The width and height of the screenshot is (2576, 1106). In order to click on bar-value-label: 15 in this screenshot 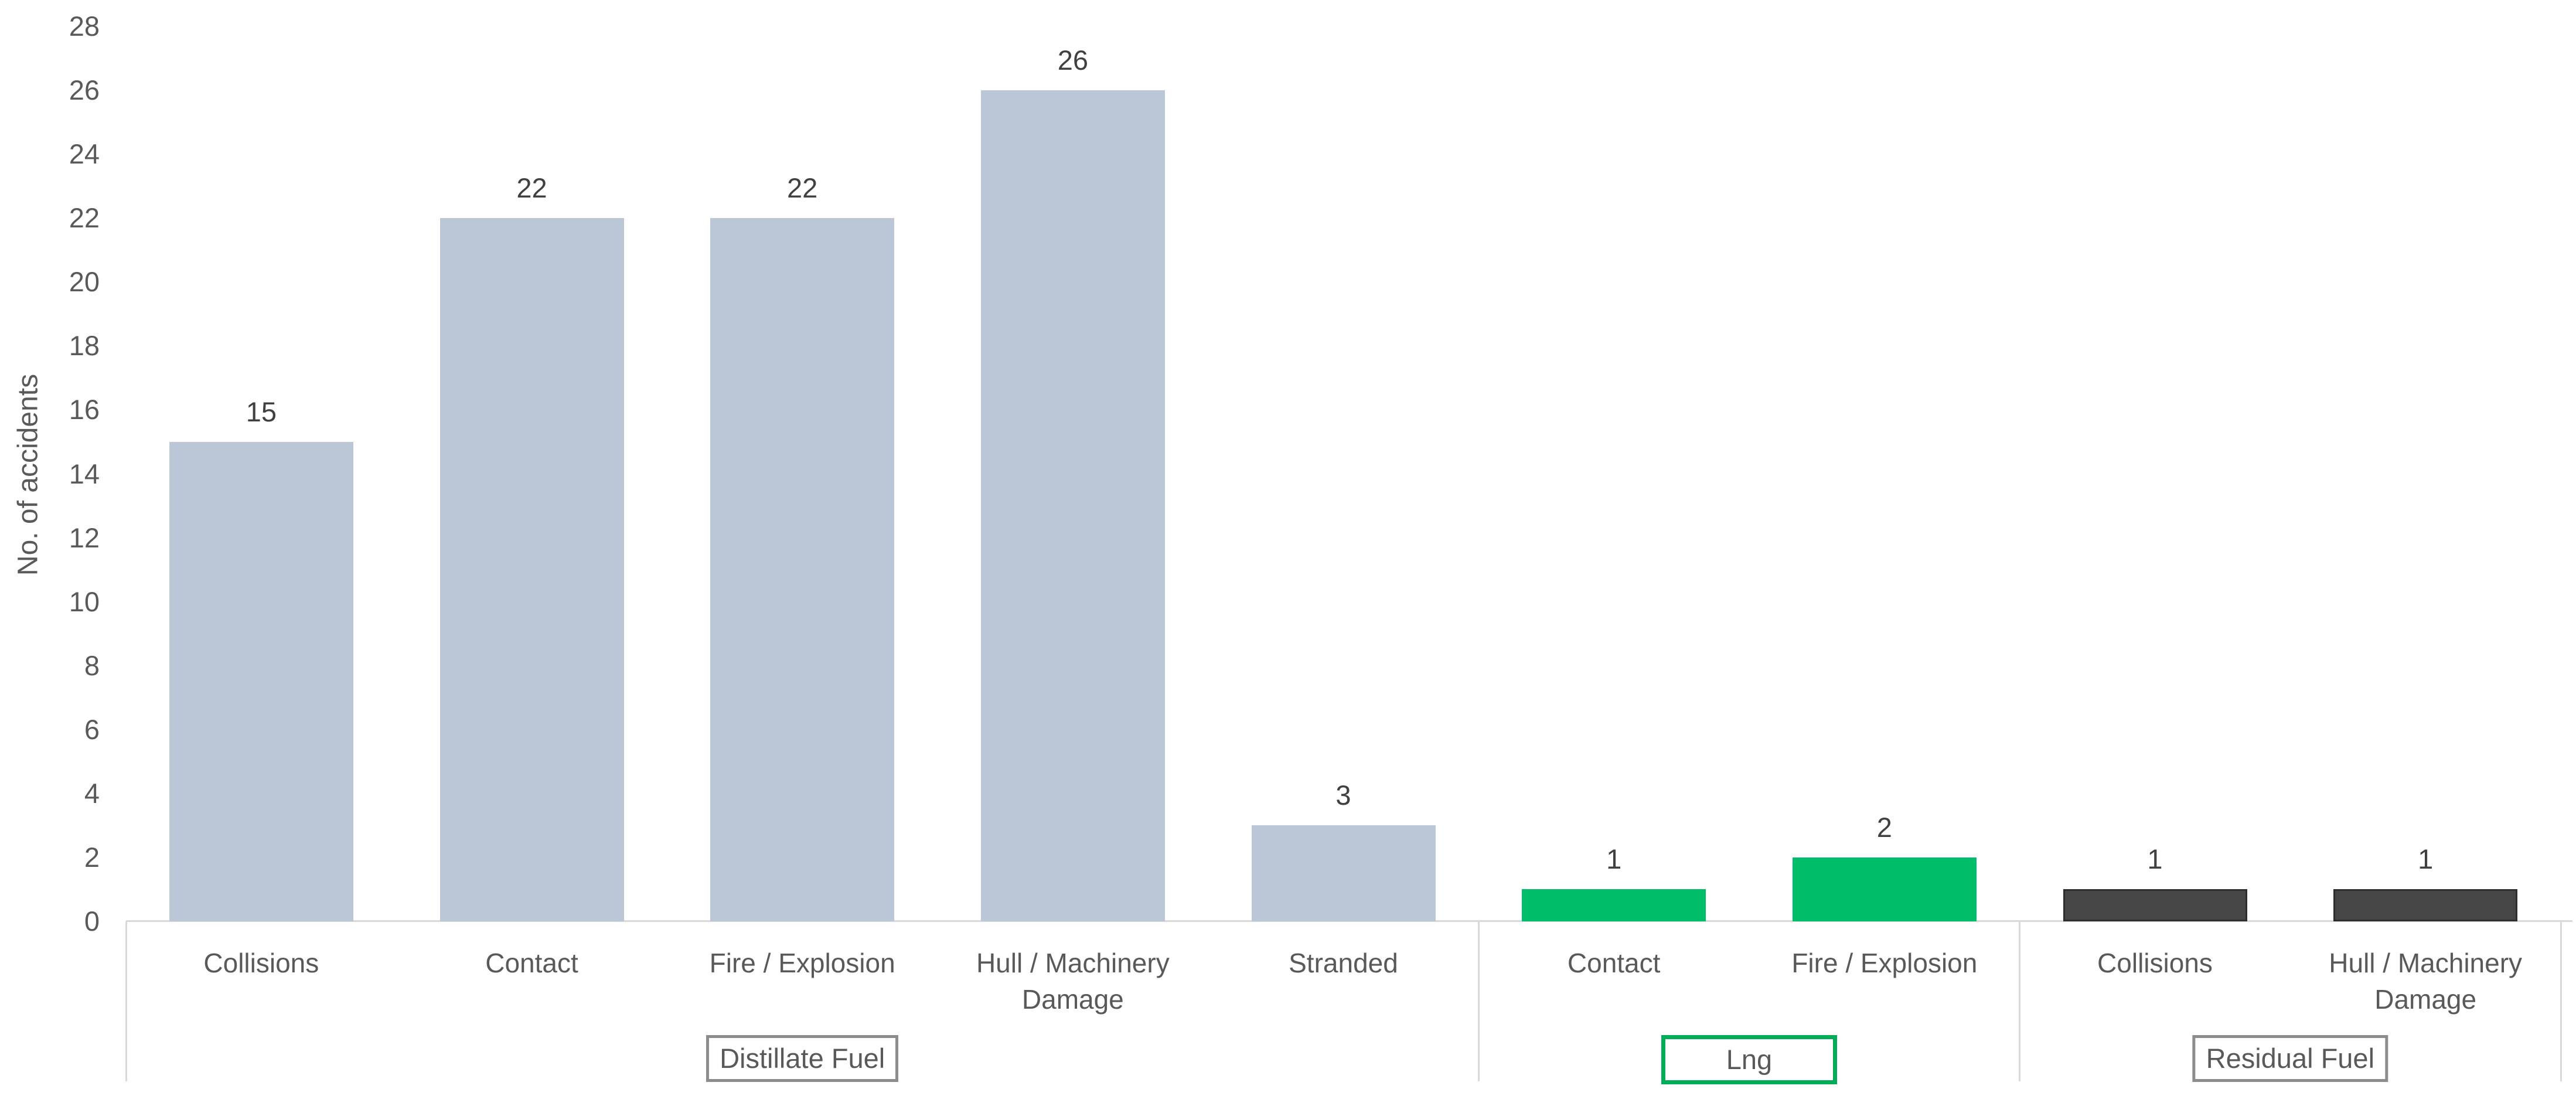, I will do `click(261, 411)`.